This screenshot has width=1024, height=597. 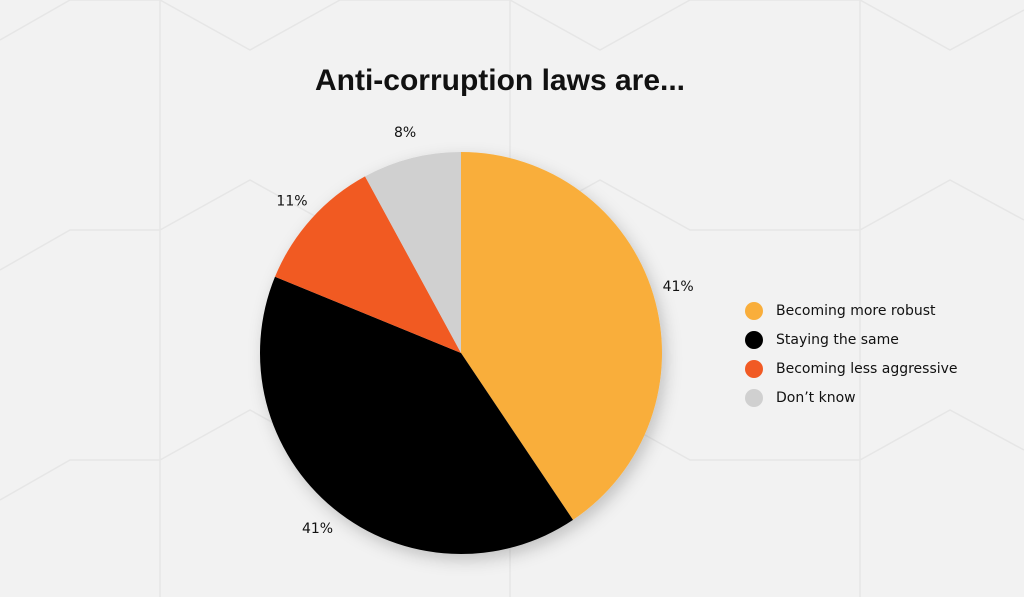 What do you see at coordinates (291, 201) in the screenshot?
I see `data-label: 11%` at bounding box center [291, 201].